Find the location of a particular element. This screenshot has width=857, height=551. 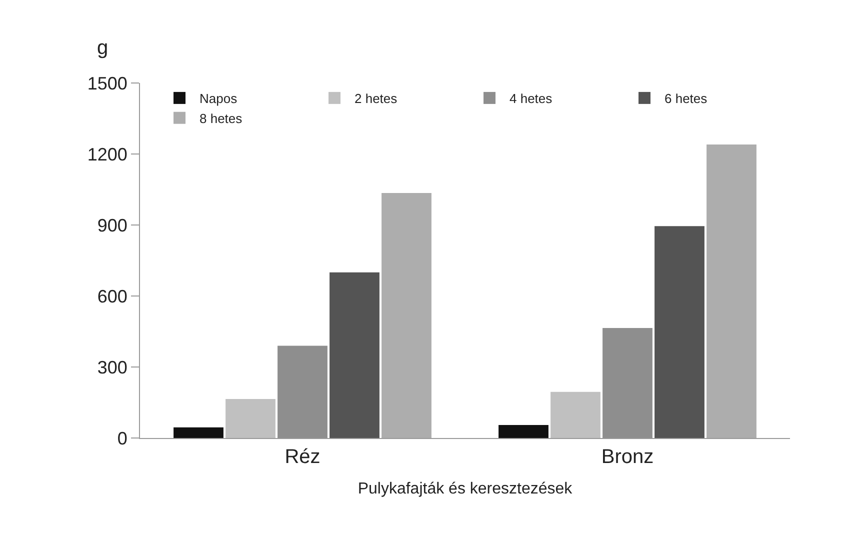

y-tick-label: 1500 is located at coordinates (107, 83).